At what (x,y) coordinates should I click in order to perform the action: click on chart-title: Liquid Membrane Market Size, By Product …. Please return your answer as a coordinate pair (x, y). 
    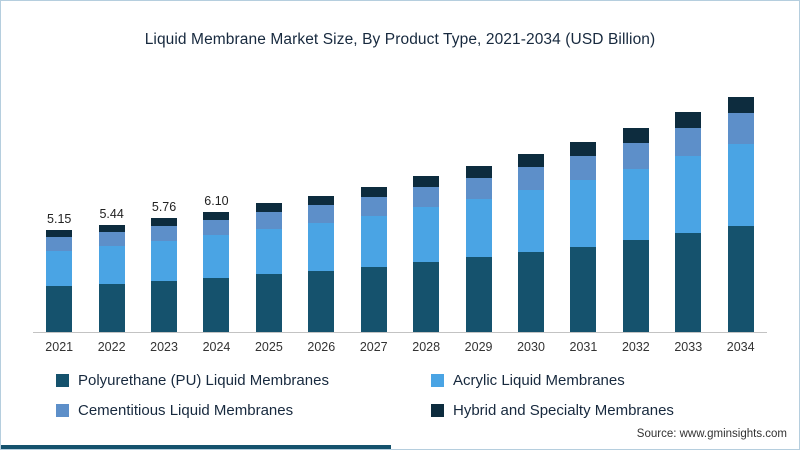
    Looking at the image, I should click on (400, 39).